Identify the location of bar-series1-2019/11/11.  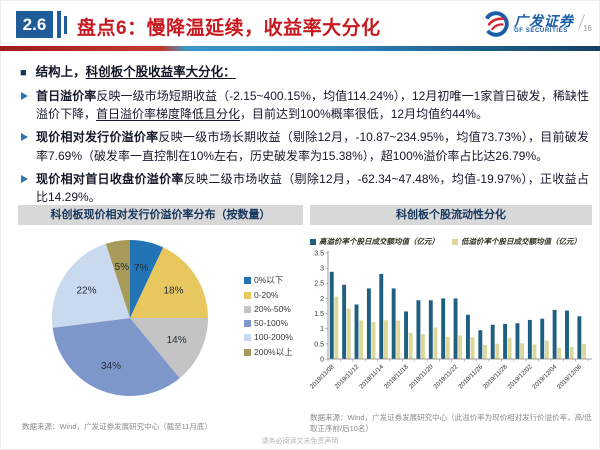
(348, 333).